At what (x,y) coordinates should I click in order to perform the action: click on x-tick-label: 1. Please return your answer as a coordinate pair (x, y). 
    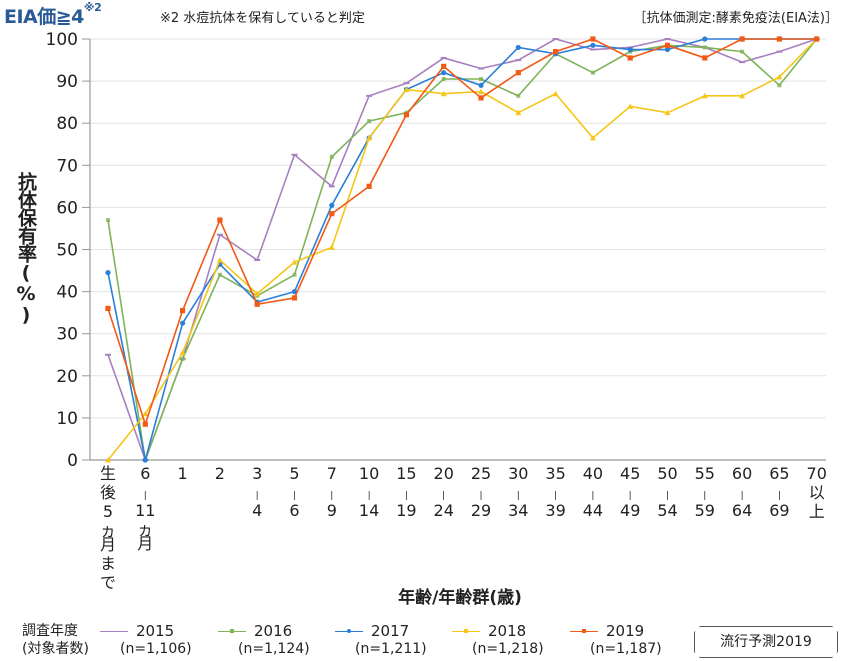
    Looking at the image, I should click on (183, 473).